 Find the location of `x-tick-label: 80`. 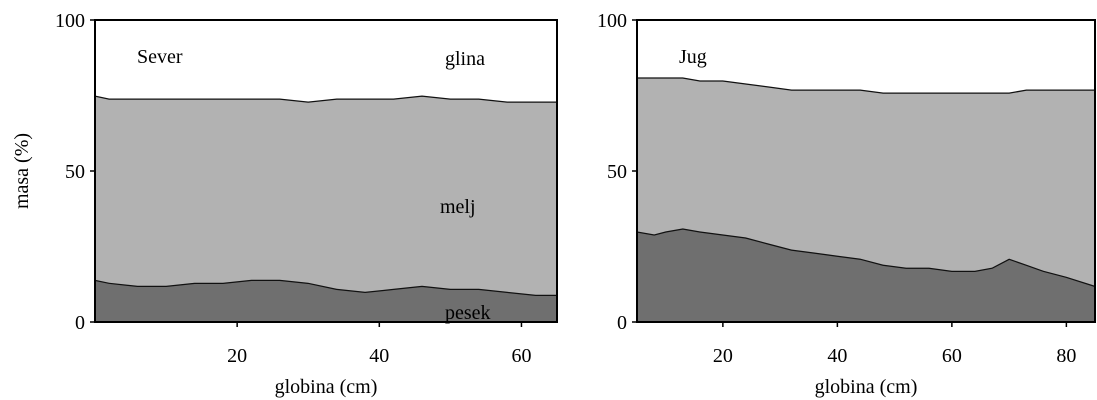

x-tick-label: 80 is located at coordinates (1066, 356).